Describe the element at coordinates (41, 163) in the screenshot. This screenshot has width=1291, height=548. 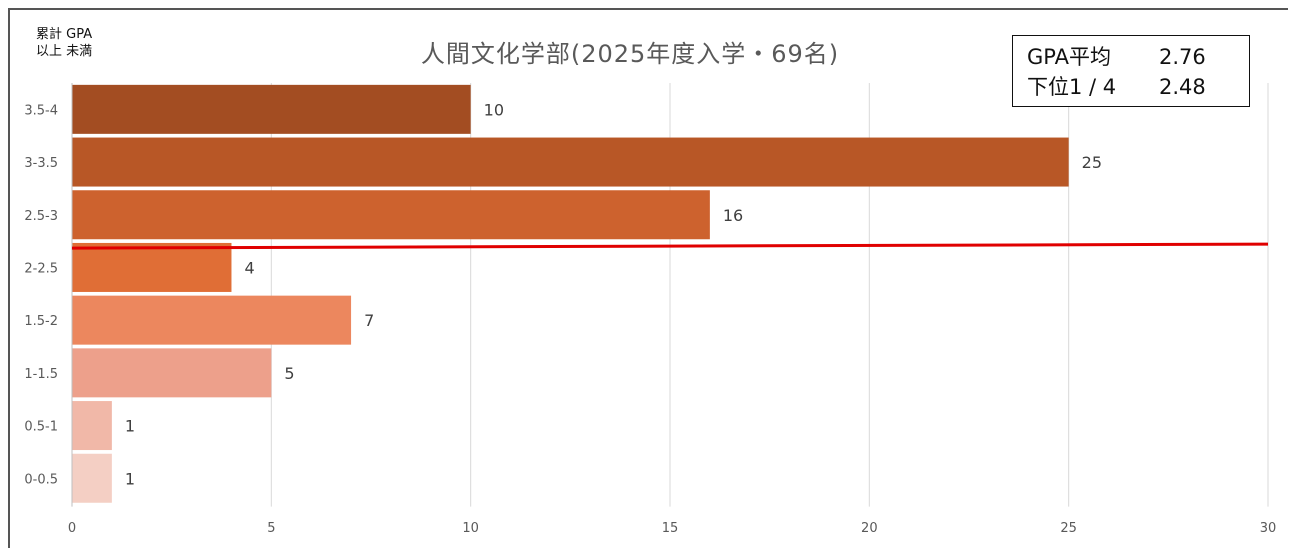
I see `y-tick-label-3-3.5: 3-3.5` at that location.